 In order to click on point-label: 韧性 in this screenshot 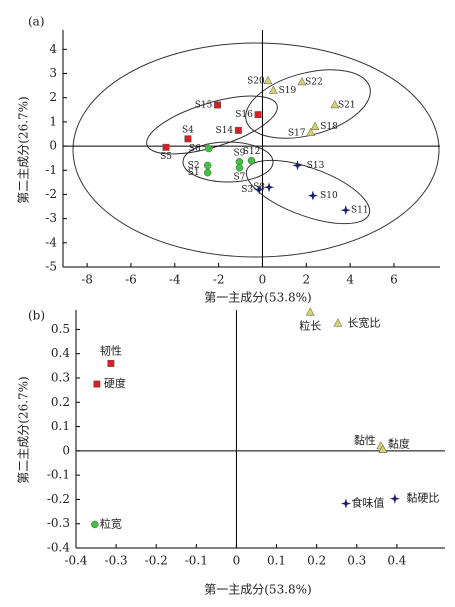, I will do `click(111, 350)`.